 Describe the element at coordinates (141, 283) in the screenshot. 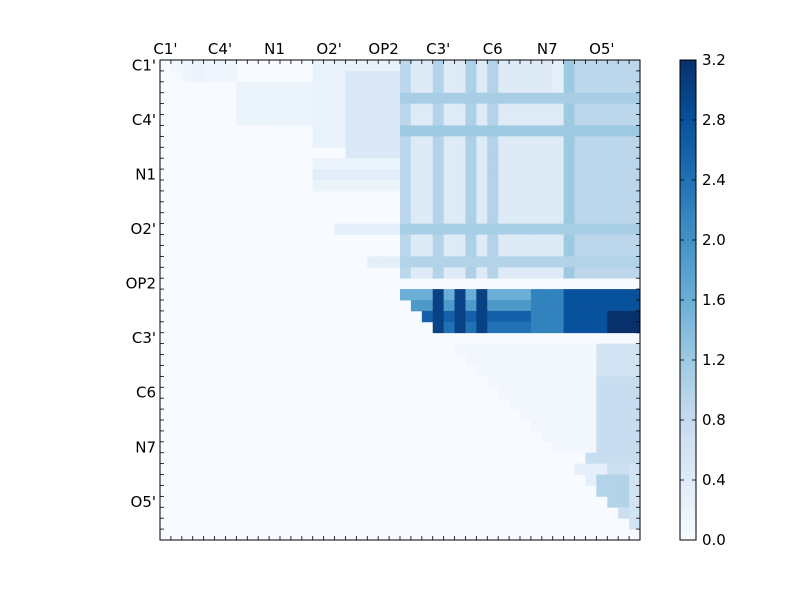

I see `y-tick-labels: C1' C4' N1 O2' OP2 C3' C6 N7 O5'` at that location.